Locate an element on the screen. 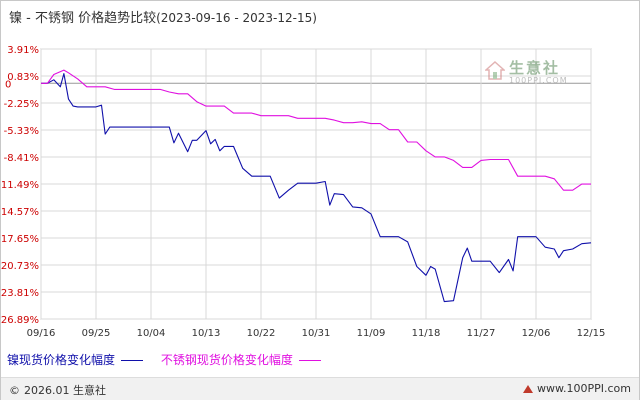 The width and height of the screenshot is (640, 400). footer-site-text: www.100PPI.com is located at coordinates (584, 388).